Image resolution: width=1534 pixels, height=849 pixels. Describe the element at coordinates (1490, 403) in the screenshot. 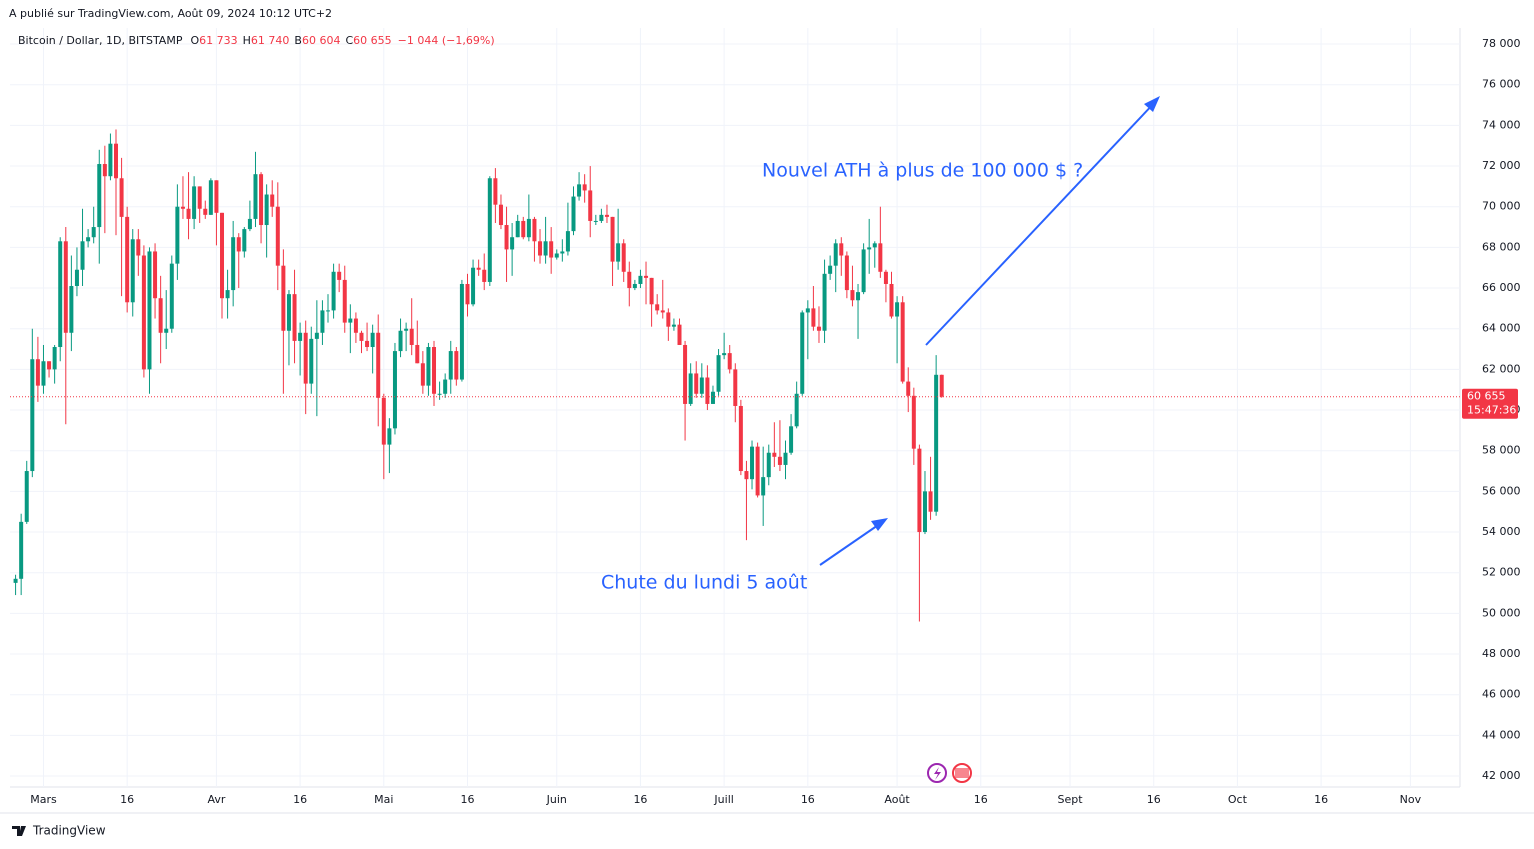

I see `last-price-box` at that location.